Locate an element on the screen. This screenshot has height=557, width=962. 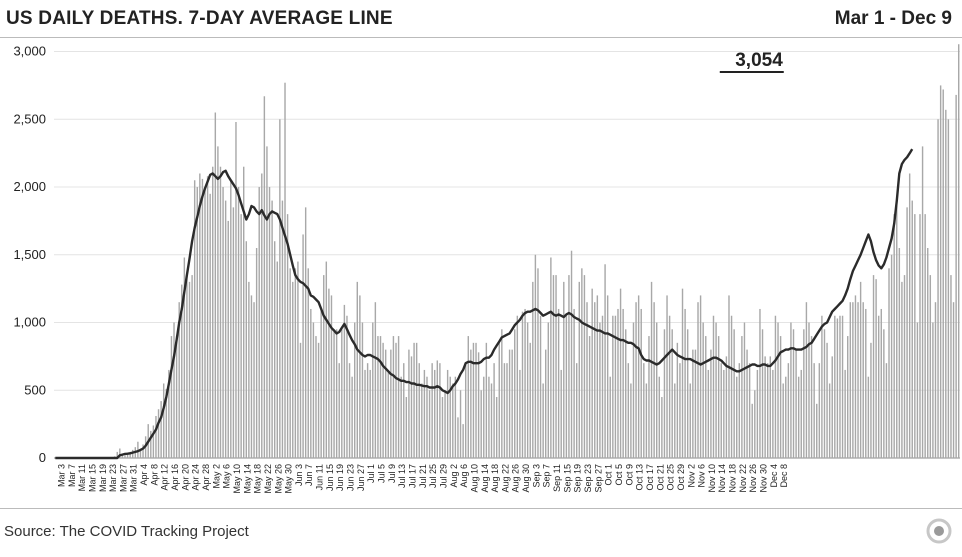
date-range: Mar 1 - Dec 9 is located at coordinates (893, 18).